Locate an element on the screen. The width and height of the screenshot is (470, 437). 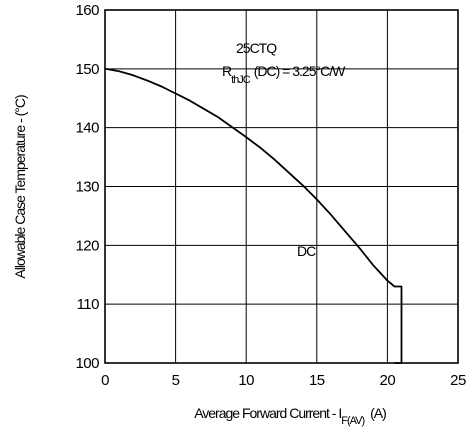
x-tick-label: 20 is located at coordinates (388, 380).